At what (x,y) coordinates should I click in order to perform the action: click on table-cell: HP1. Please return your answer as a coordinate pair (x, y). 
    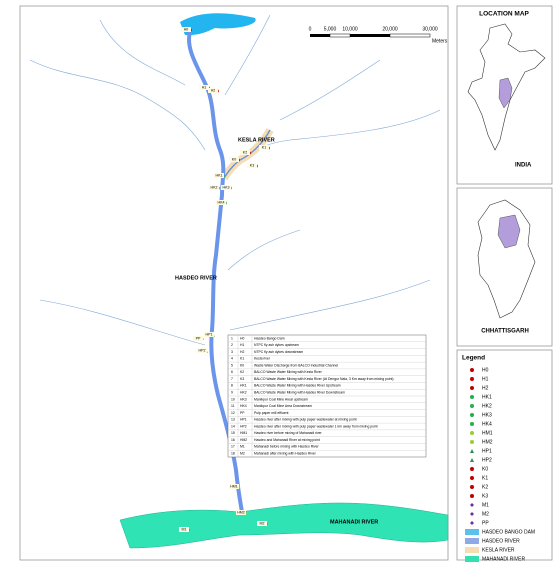
    Looking at the image, I should click on (243, 420).